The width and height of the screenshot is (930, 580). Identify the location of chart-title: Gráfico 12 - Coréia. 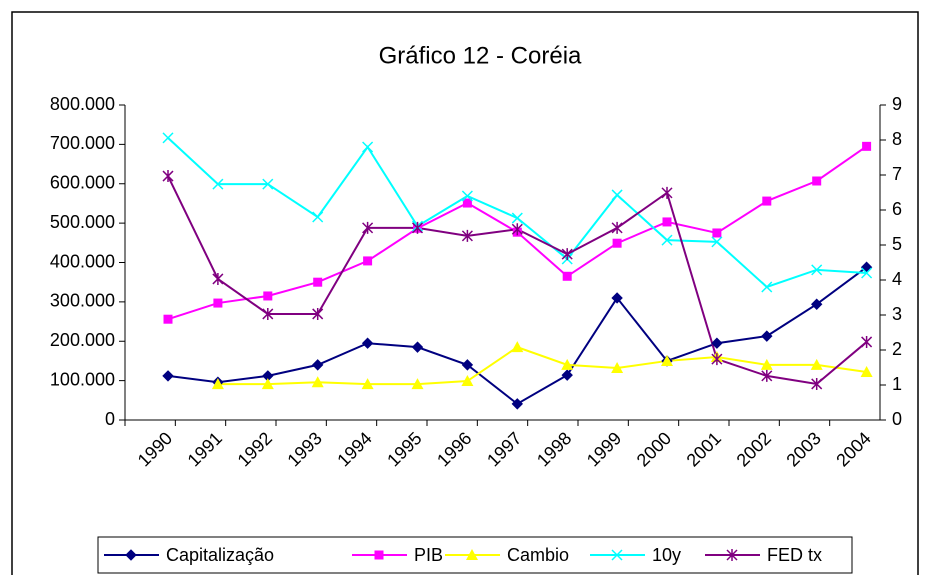
(480, 55).